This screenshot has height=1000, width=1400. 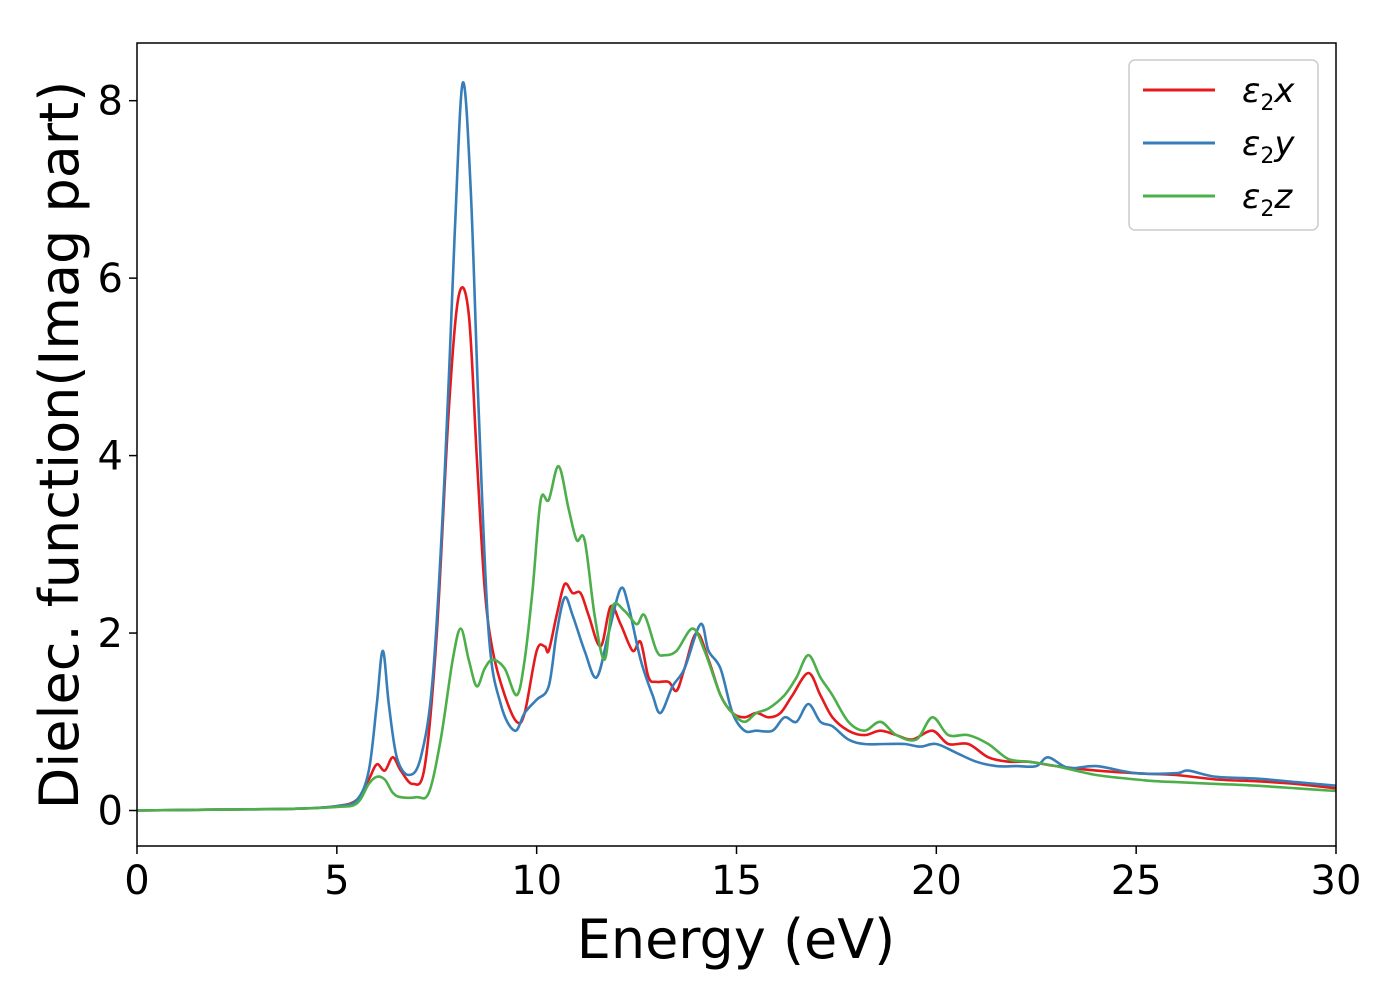 I want to click on x-tick-label: 15, so click(x=736, y=881).